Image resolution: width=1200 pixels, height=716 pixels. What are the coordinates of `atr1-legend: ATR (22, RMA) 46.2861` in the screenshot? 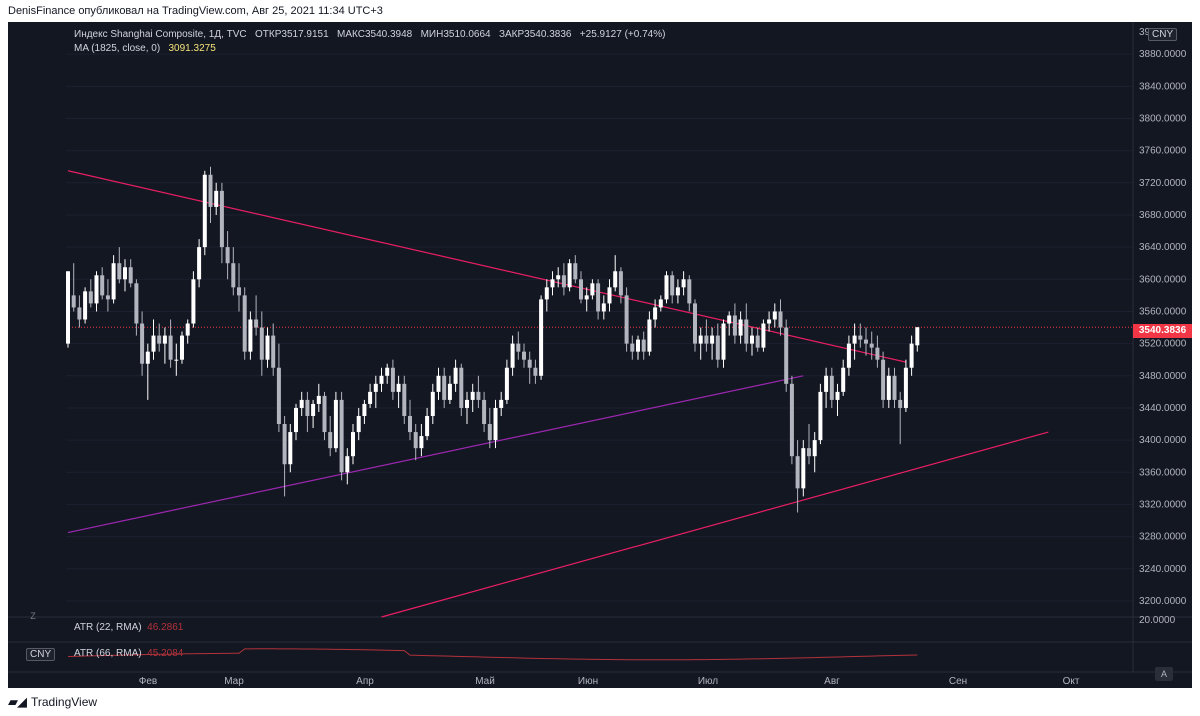 It's located at (128, 627).